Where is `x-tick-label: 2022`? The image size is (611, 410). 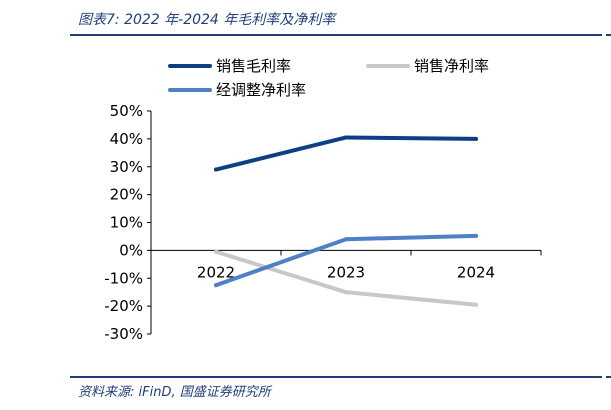 x-tick-label: 2022 is located at coordinates (216, 272).